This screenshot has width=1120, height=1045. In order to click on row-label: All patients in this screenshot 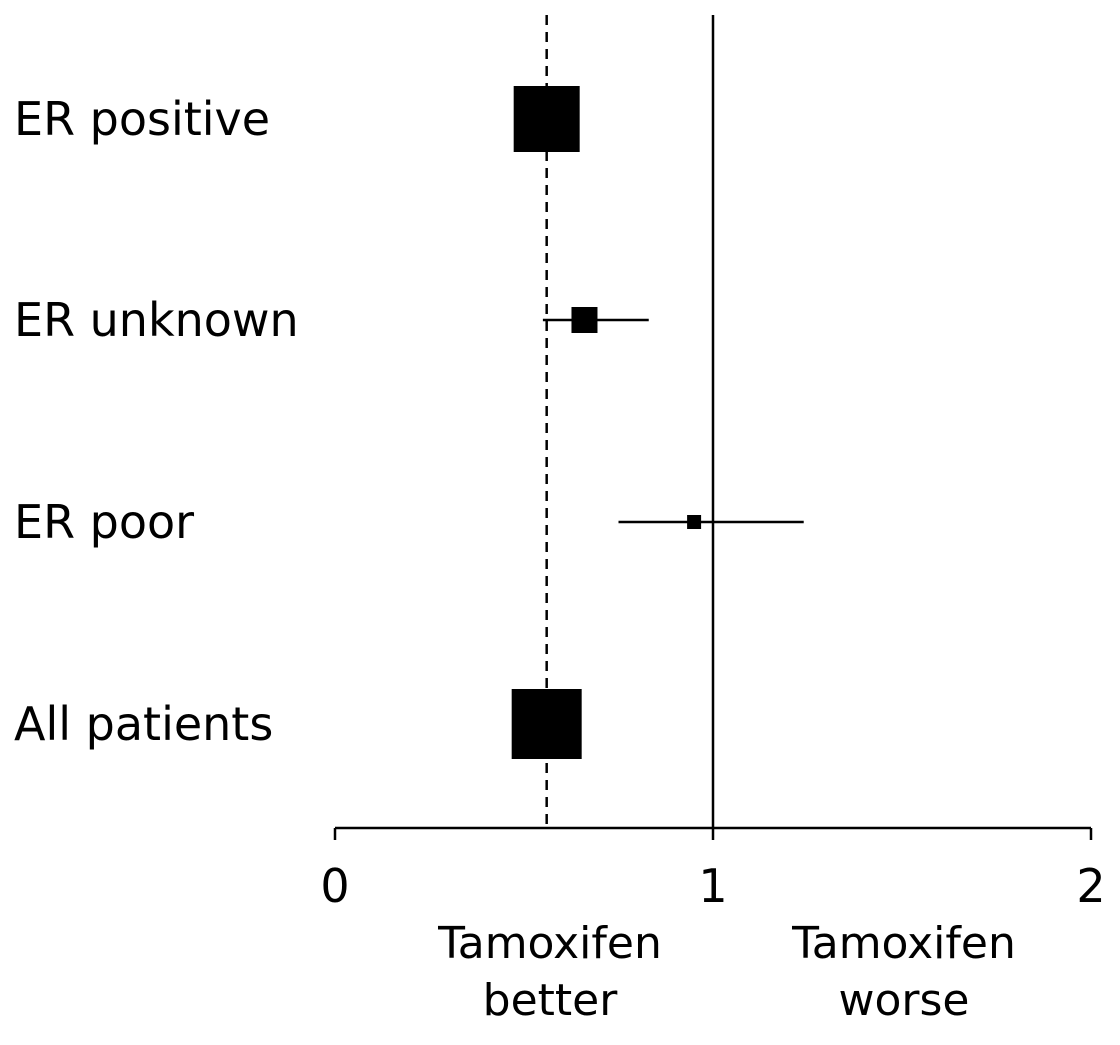, I will do `click(143, 724)`.